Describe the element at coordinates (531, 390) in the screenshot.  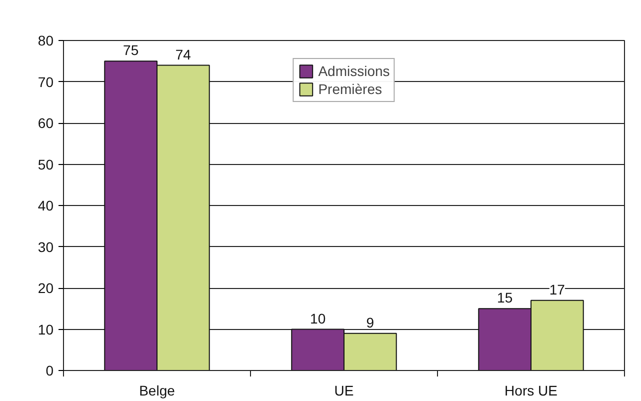
I see `x-tick-label: Hors UE` at that location.